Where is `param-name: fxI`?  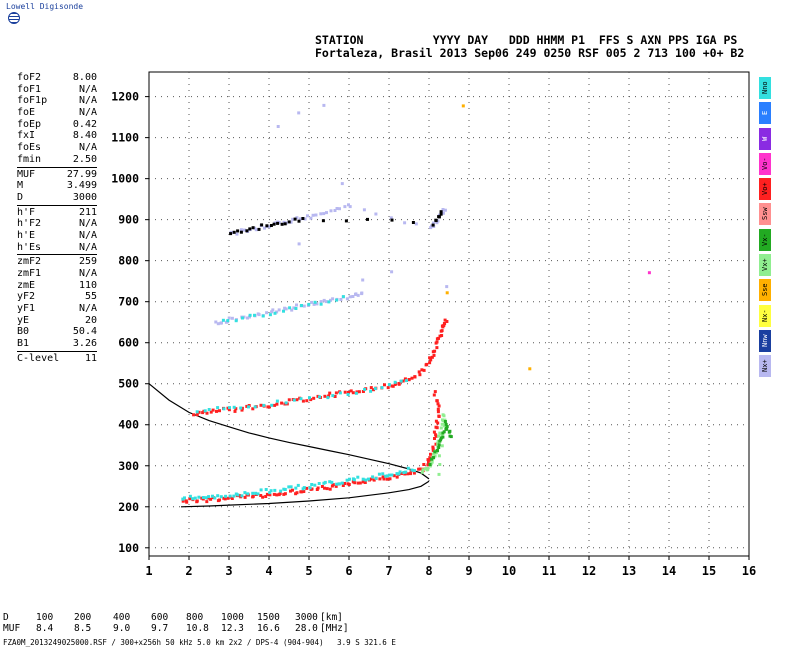
param-name: fxI is located at coordinates (26, 136).